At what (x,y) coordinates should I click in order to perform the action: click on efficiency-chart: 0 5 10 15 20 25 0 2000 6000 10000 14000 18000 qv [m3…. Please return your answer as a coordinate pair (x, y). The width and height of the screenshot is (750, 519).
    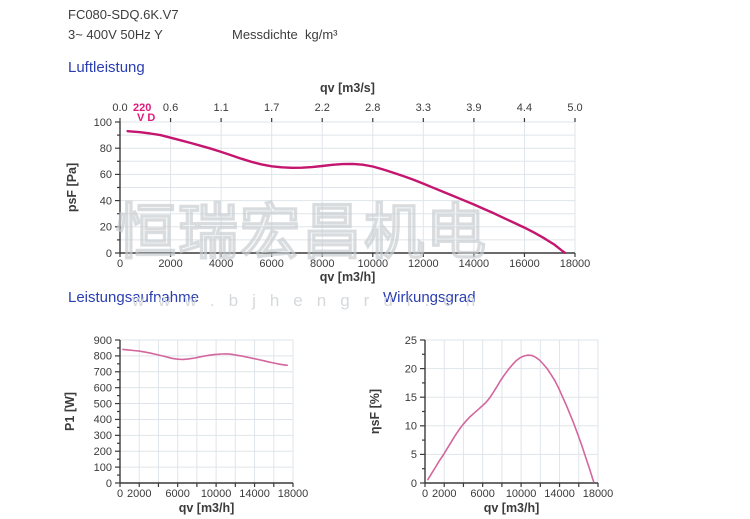
    Looking at the image, I should click on (491, 425).